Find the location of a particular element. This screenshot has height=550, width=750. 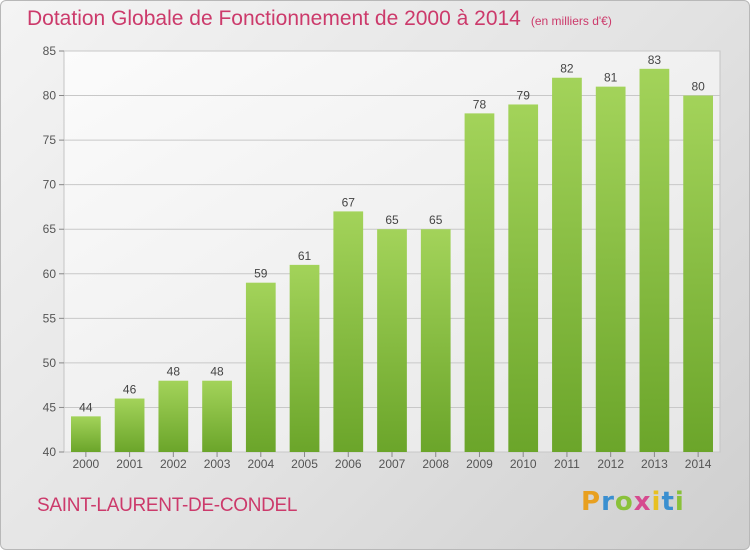

data-label-2012: 81 is located at coordinates (611, 78).